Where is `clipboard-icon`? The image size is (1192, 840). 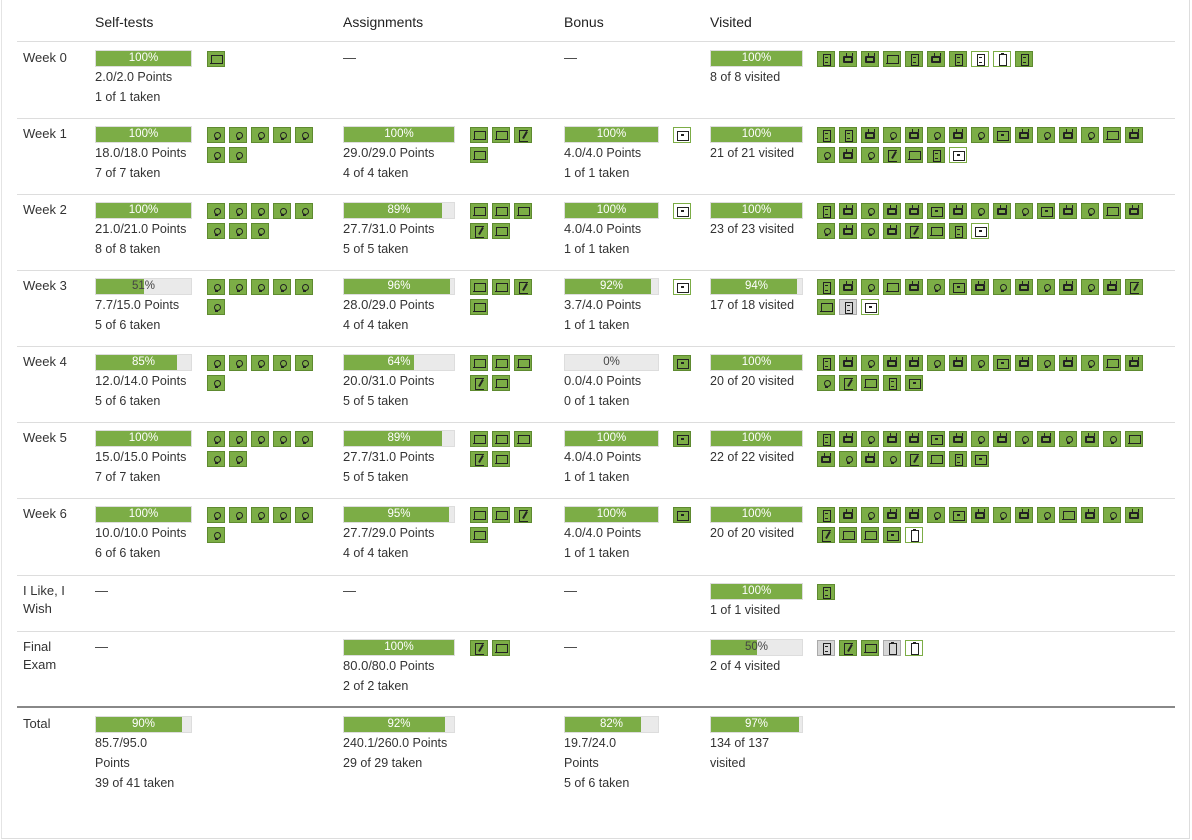
clipboard-icon is located at coordinates (914, 648).